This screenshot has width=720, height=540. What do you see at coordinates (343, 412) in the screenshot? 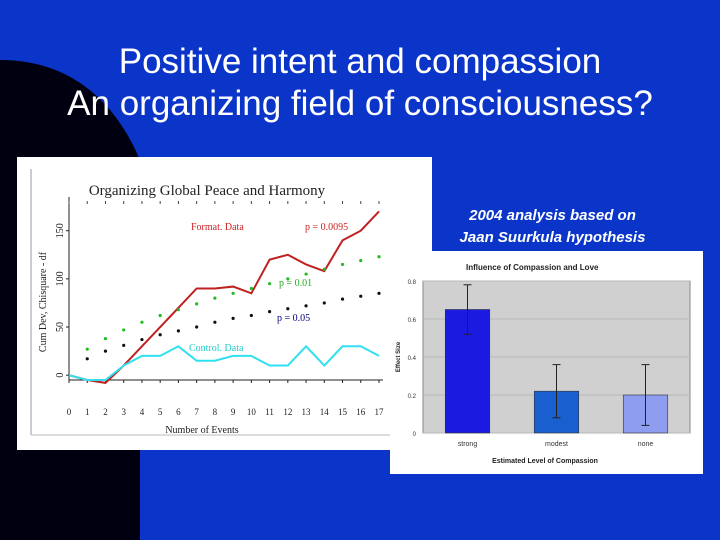
I see `x-tick-label: 15` at bounding box center [343, 412].